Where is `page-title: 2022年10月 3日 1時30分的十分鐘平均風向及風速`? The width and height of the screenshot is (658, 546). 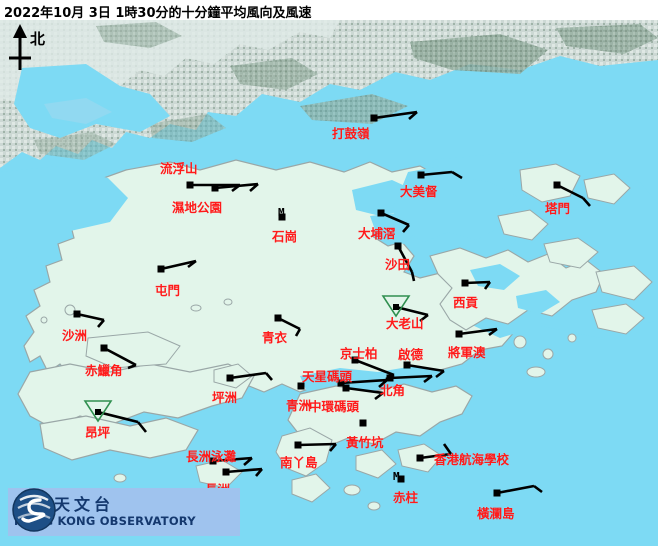 page-title: 2022年10月 3日 1時30分的十分鐘平均風向及風速 is located at coordinates (158, 13).